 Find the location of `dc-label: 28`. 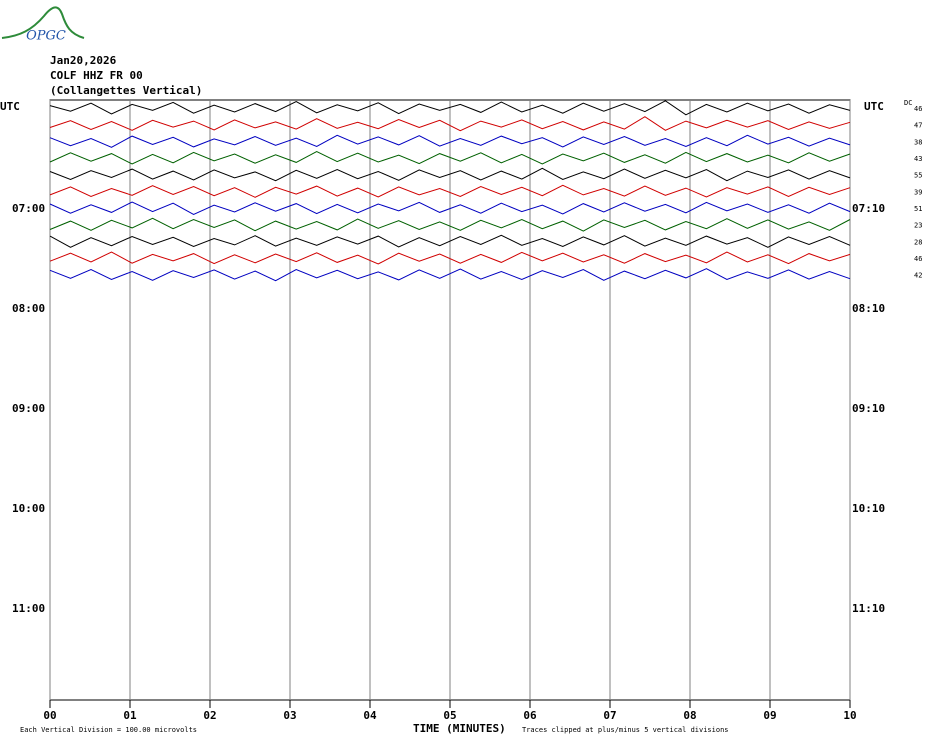

dc-label: 28 is located at coordinates (918, 242).